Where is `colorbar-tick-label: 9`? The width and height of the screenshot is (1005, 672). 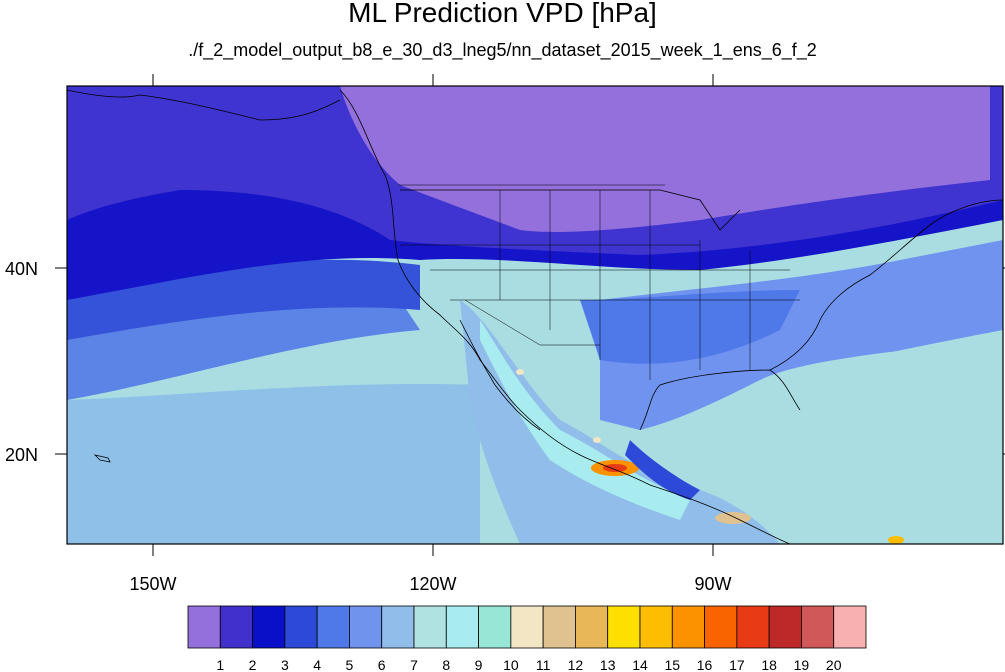
colorbar-tick-label: 9 is located at coordinates (479, 664).